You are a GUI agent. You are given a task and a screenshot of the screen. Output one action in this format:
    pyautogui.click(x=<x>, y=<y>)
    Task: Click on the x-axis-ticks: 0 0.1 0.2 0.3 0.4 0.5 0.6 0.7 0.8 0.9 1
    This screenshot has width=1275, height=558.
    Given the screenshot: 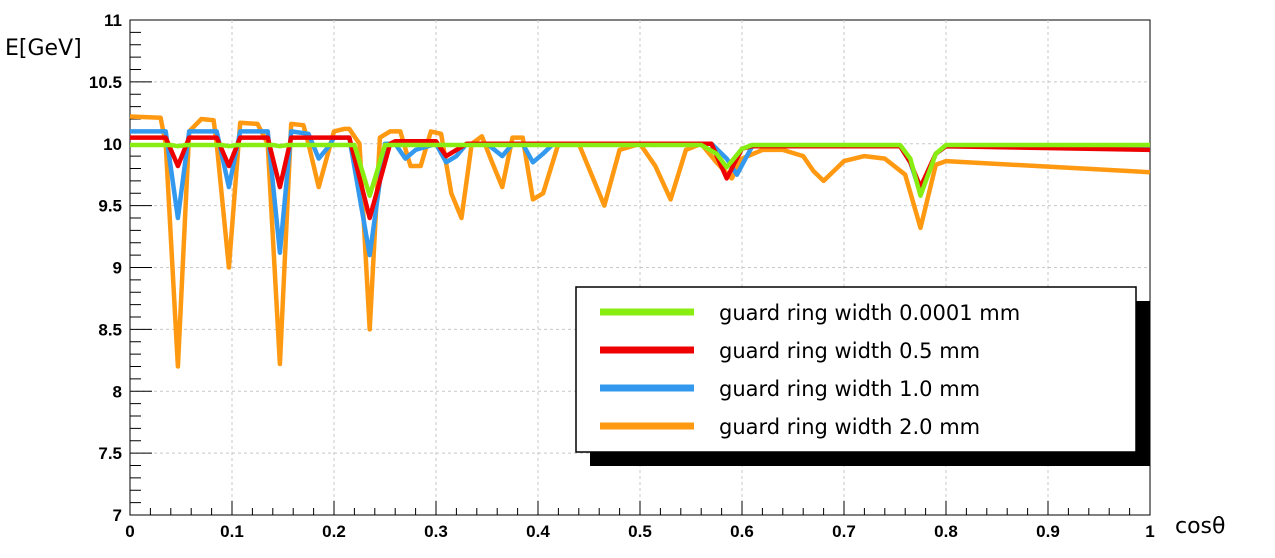 What is the action you would take?
    pyautogui.click(x=639, y=531)
    